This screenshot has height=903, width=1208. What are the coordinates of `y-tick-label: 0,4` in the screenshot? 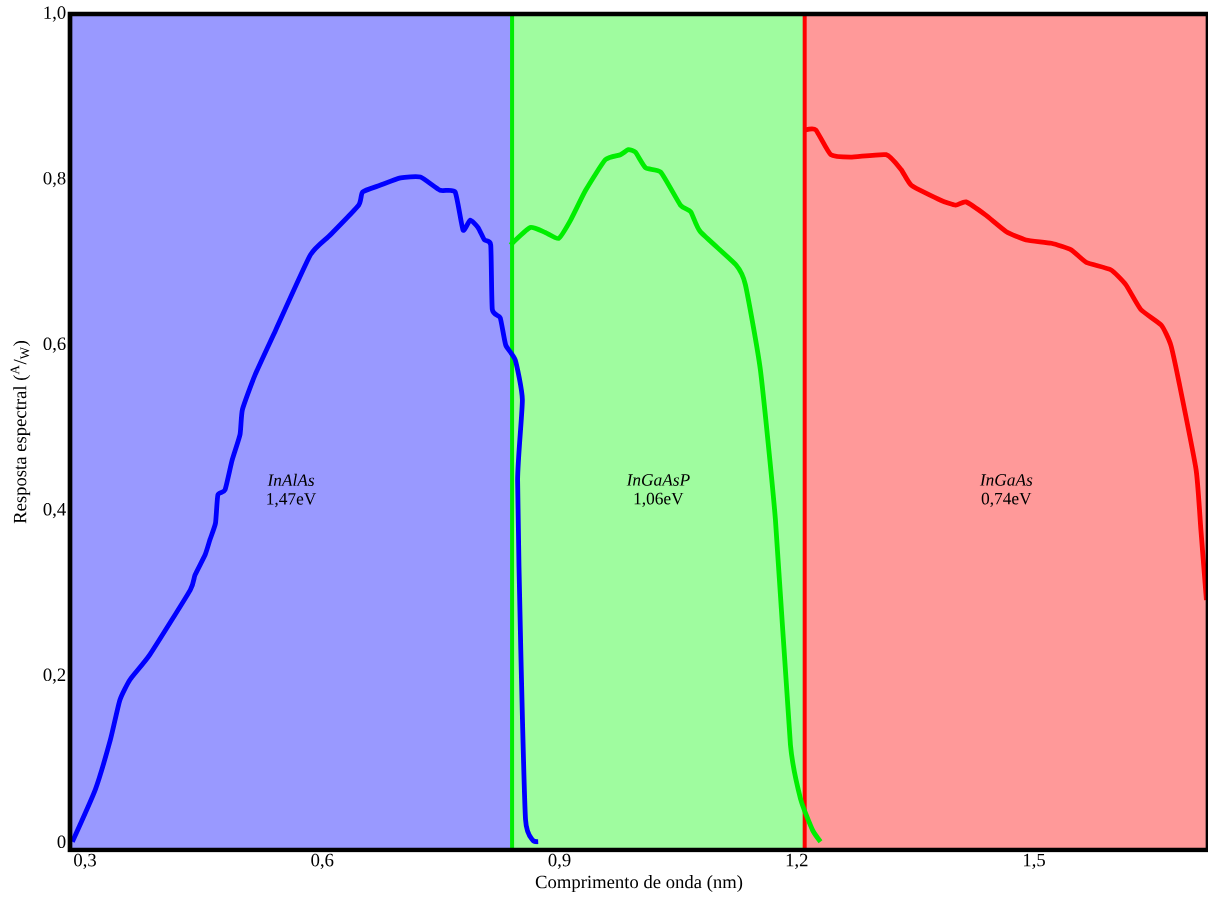 It's located at (54, 510).